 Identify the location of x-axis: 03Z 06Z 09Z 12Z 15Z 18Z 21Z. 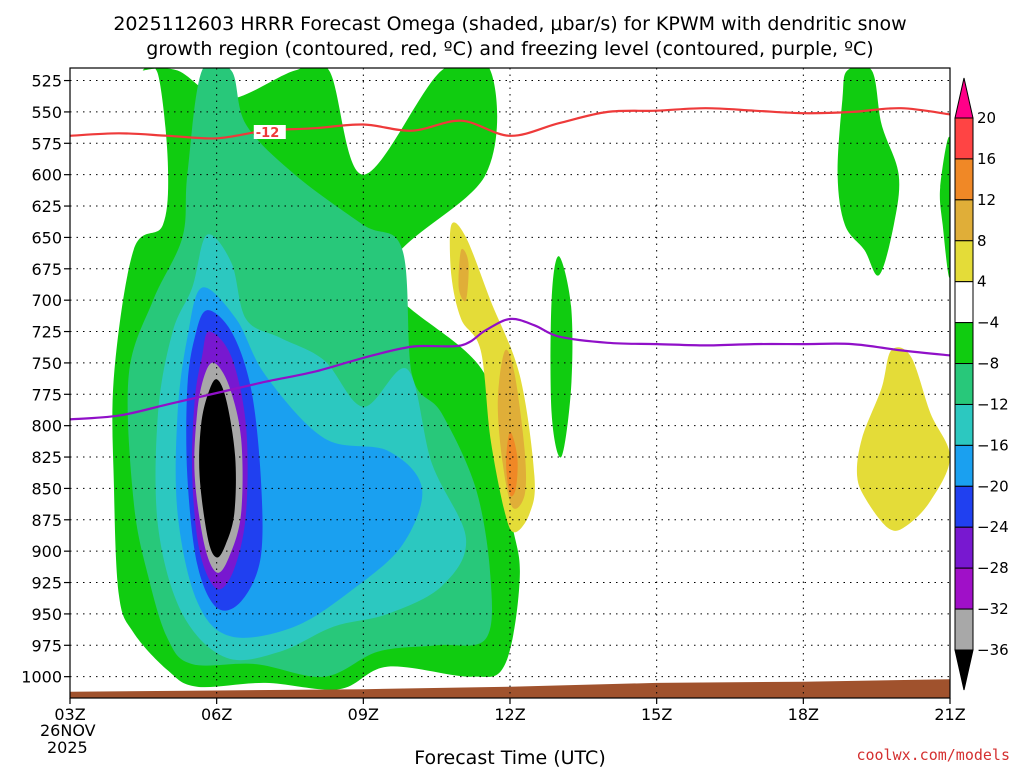
(510, 711).